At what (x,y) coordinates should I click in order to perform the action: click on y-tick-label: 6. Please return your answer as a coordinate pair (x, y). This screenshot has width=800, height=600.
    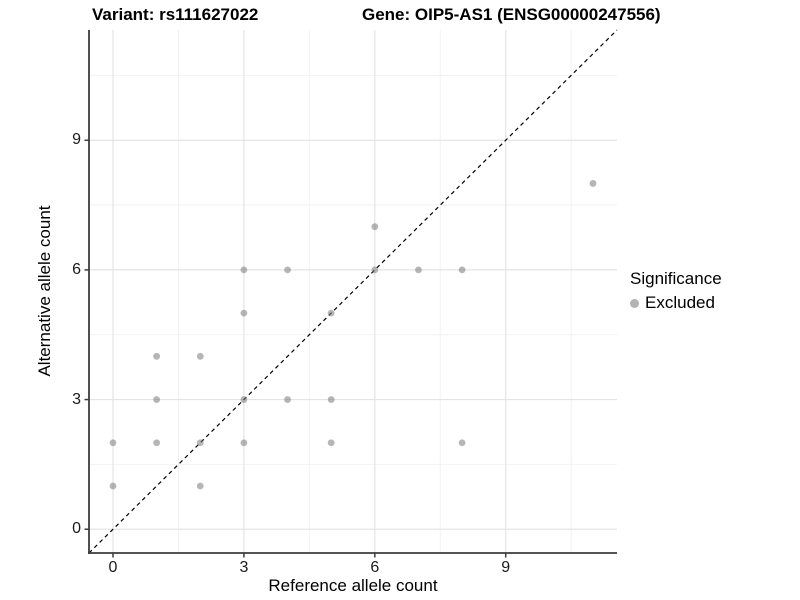
    Looking at the image, I should click on (76, 269).